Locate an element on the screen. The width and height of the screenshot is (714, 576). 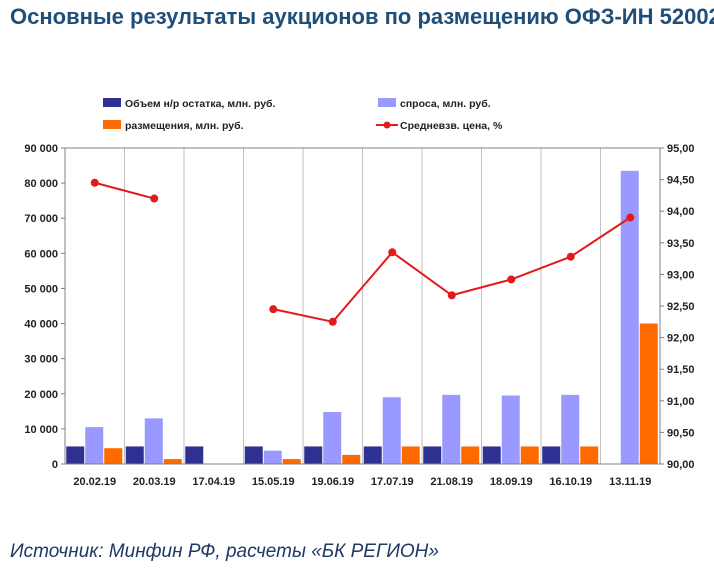
y-tick-label: 30 000 is located at coordinates (41, 360).